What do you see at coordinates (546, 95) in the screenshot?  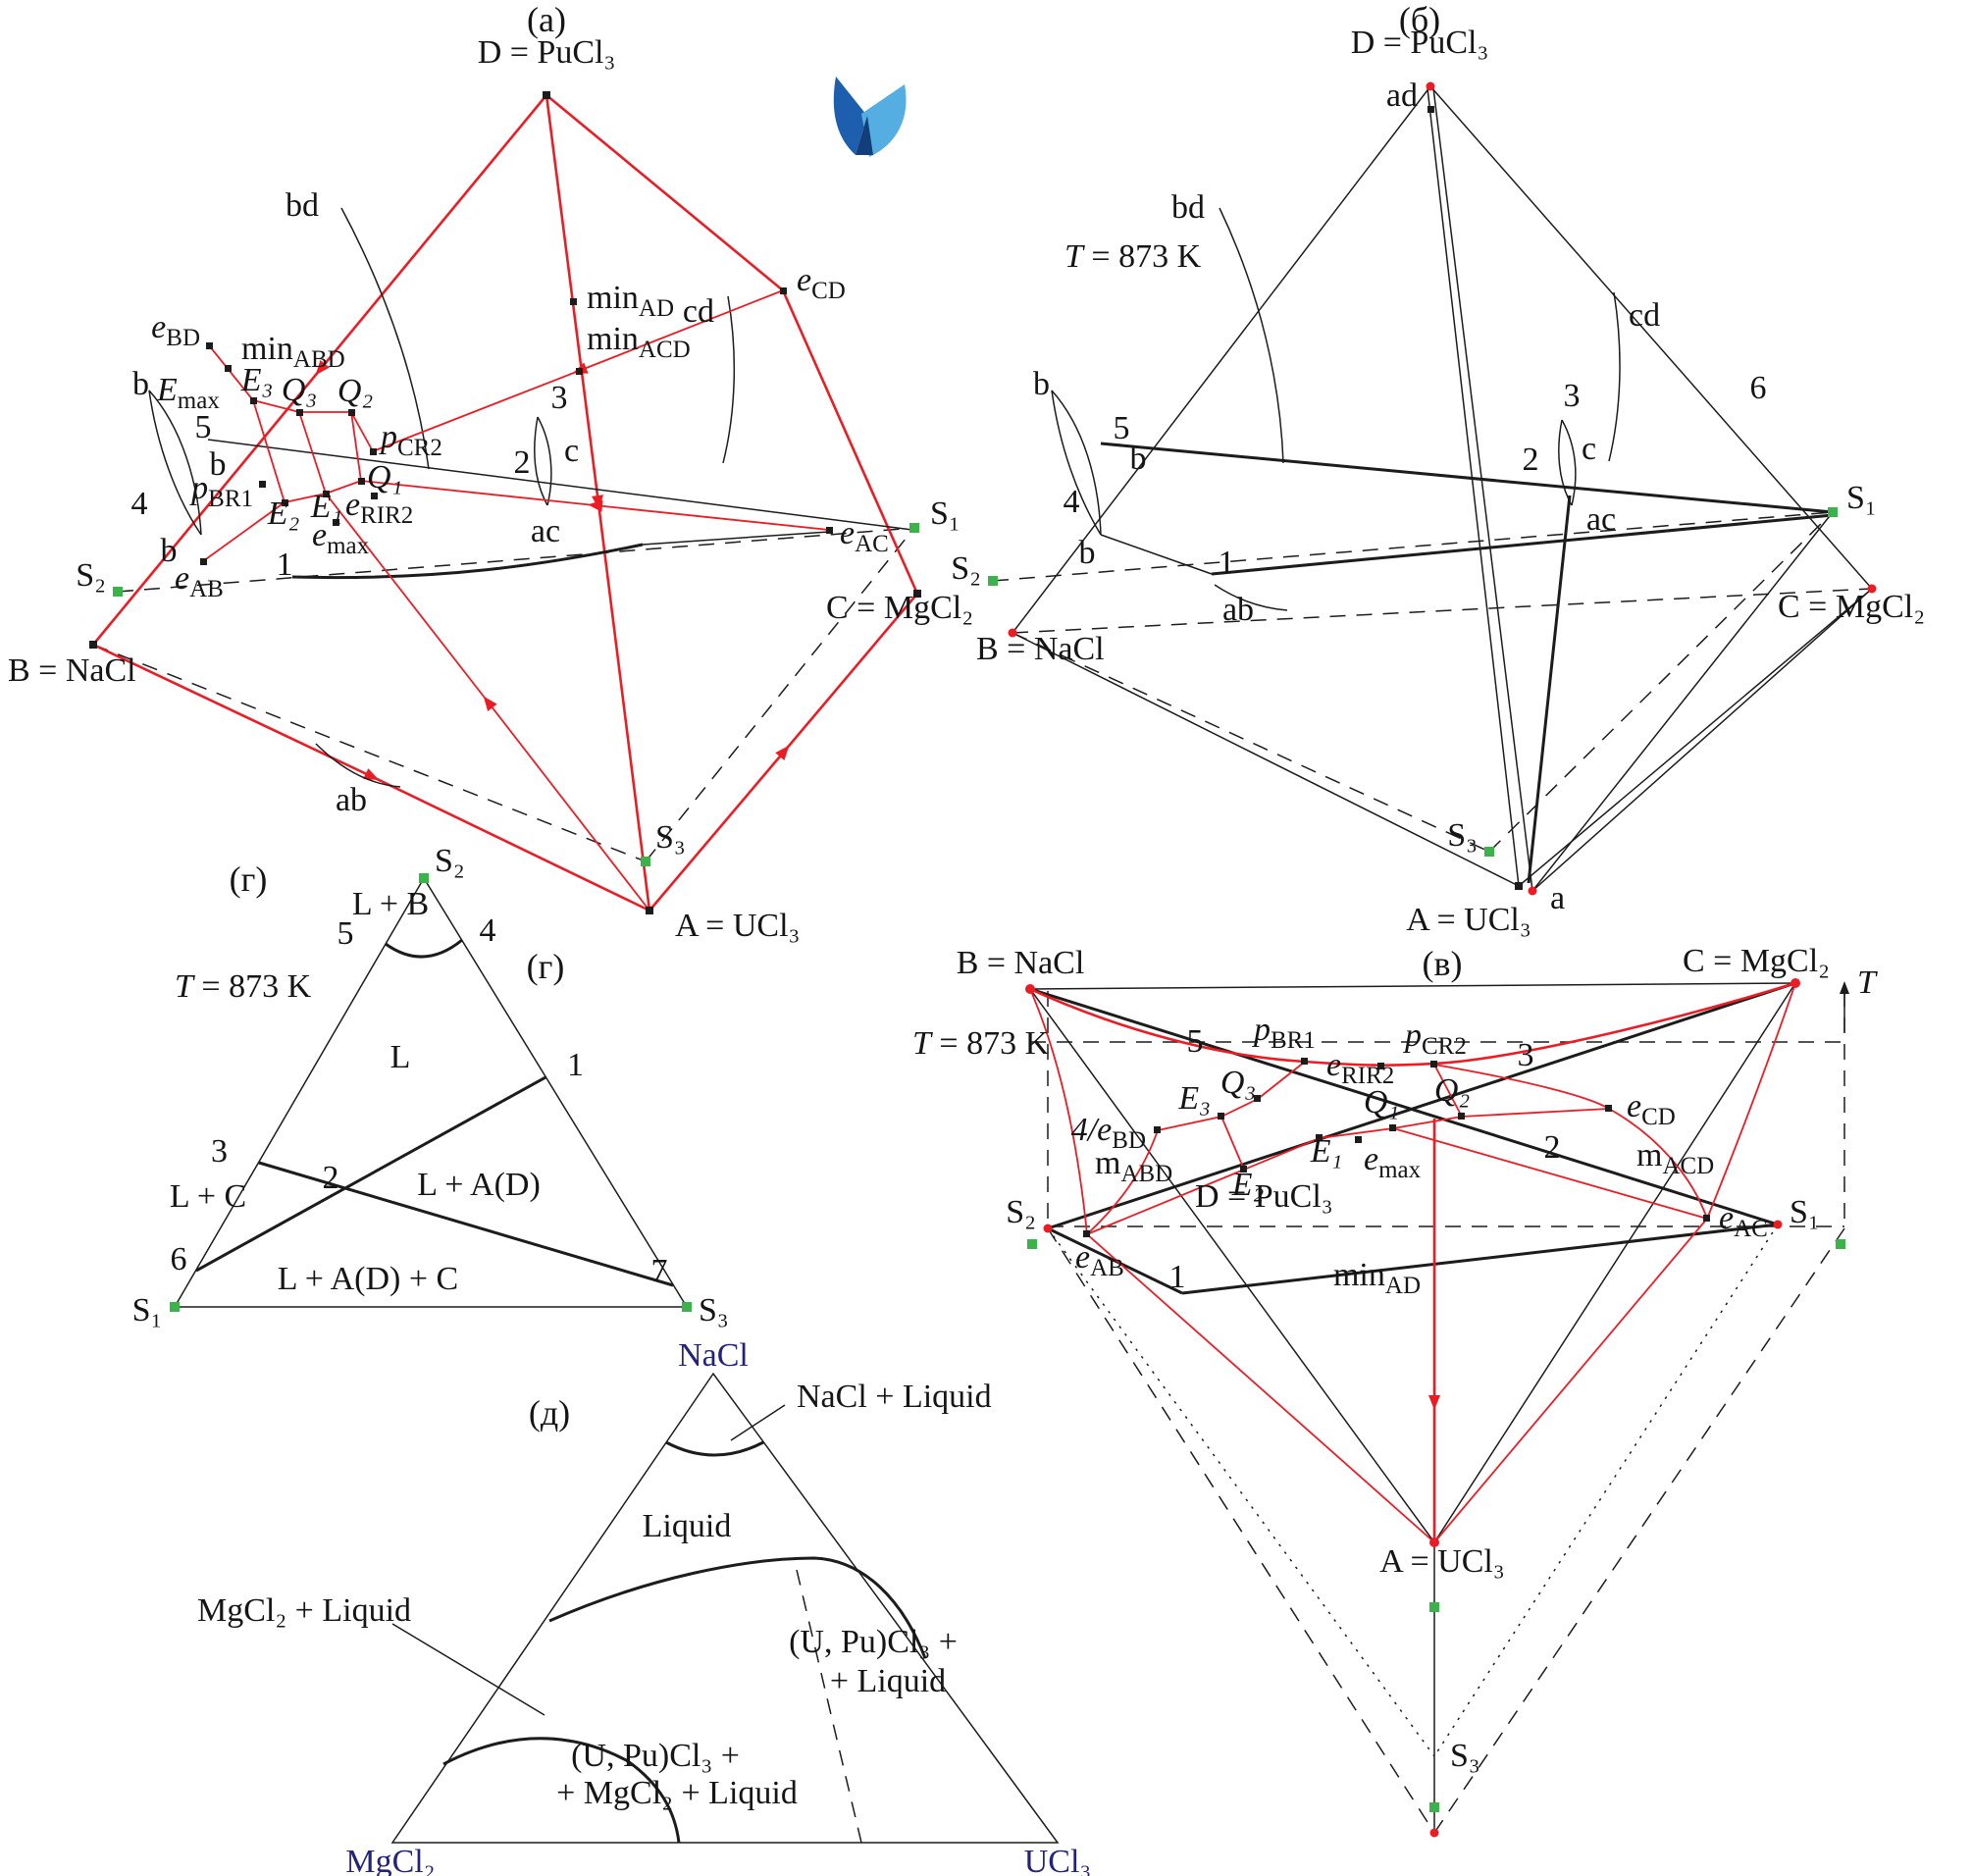 I see `vertex-D` at bounding box center [546, 95].